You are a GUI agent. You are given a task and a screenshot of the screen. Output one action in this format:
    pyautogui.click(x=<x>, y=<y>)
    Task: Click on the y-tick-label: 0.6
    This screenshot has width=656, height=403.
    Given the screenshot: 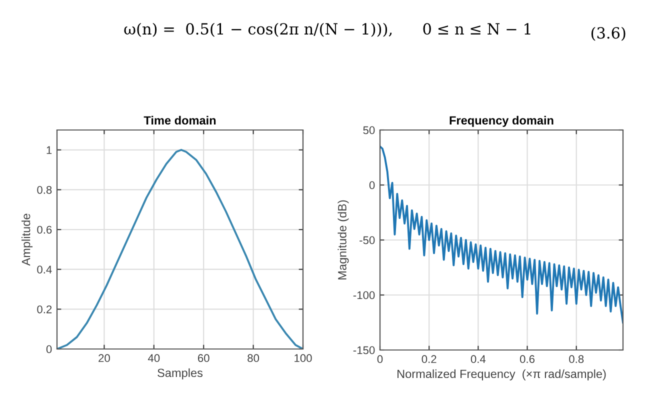 What is the action you would take?
    pyautogui.click(x=44, y=230)
    